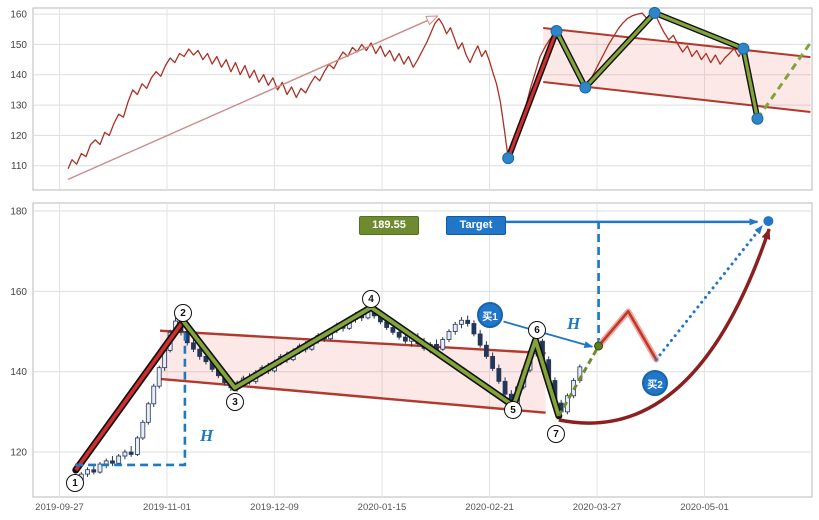 This screenshot has width=819, height=520. I want to click on svg-text: 2020-01-15, so click(382, 507).